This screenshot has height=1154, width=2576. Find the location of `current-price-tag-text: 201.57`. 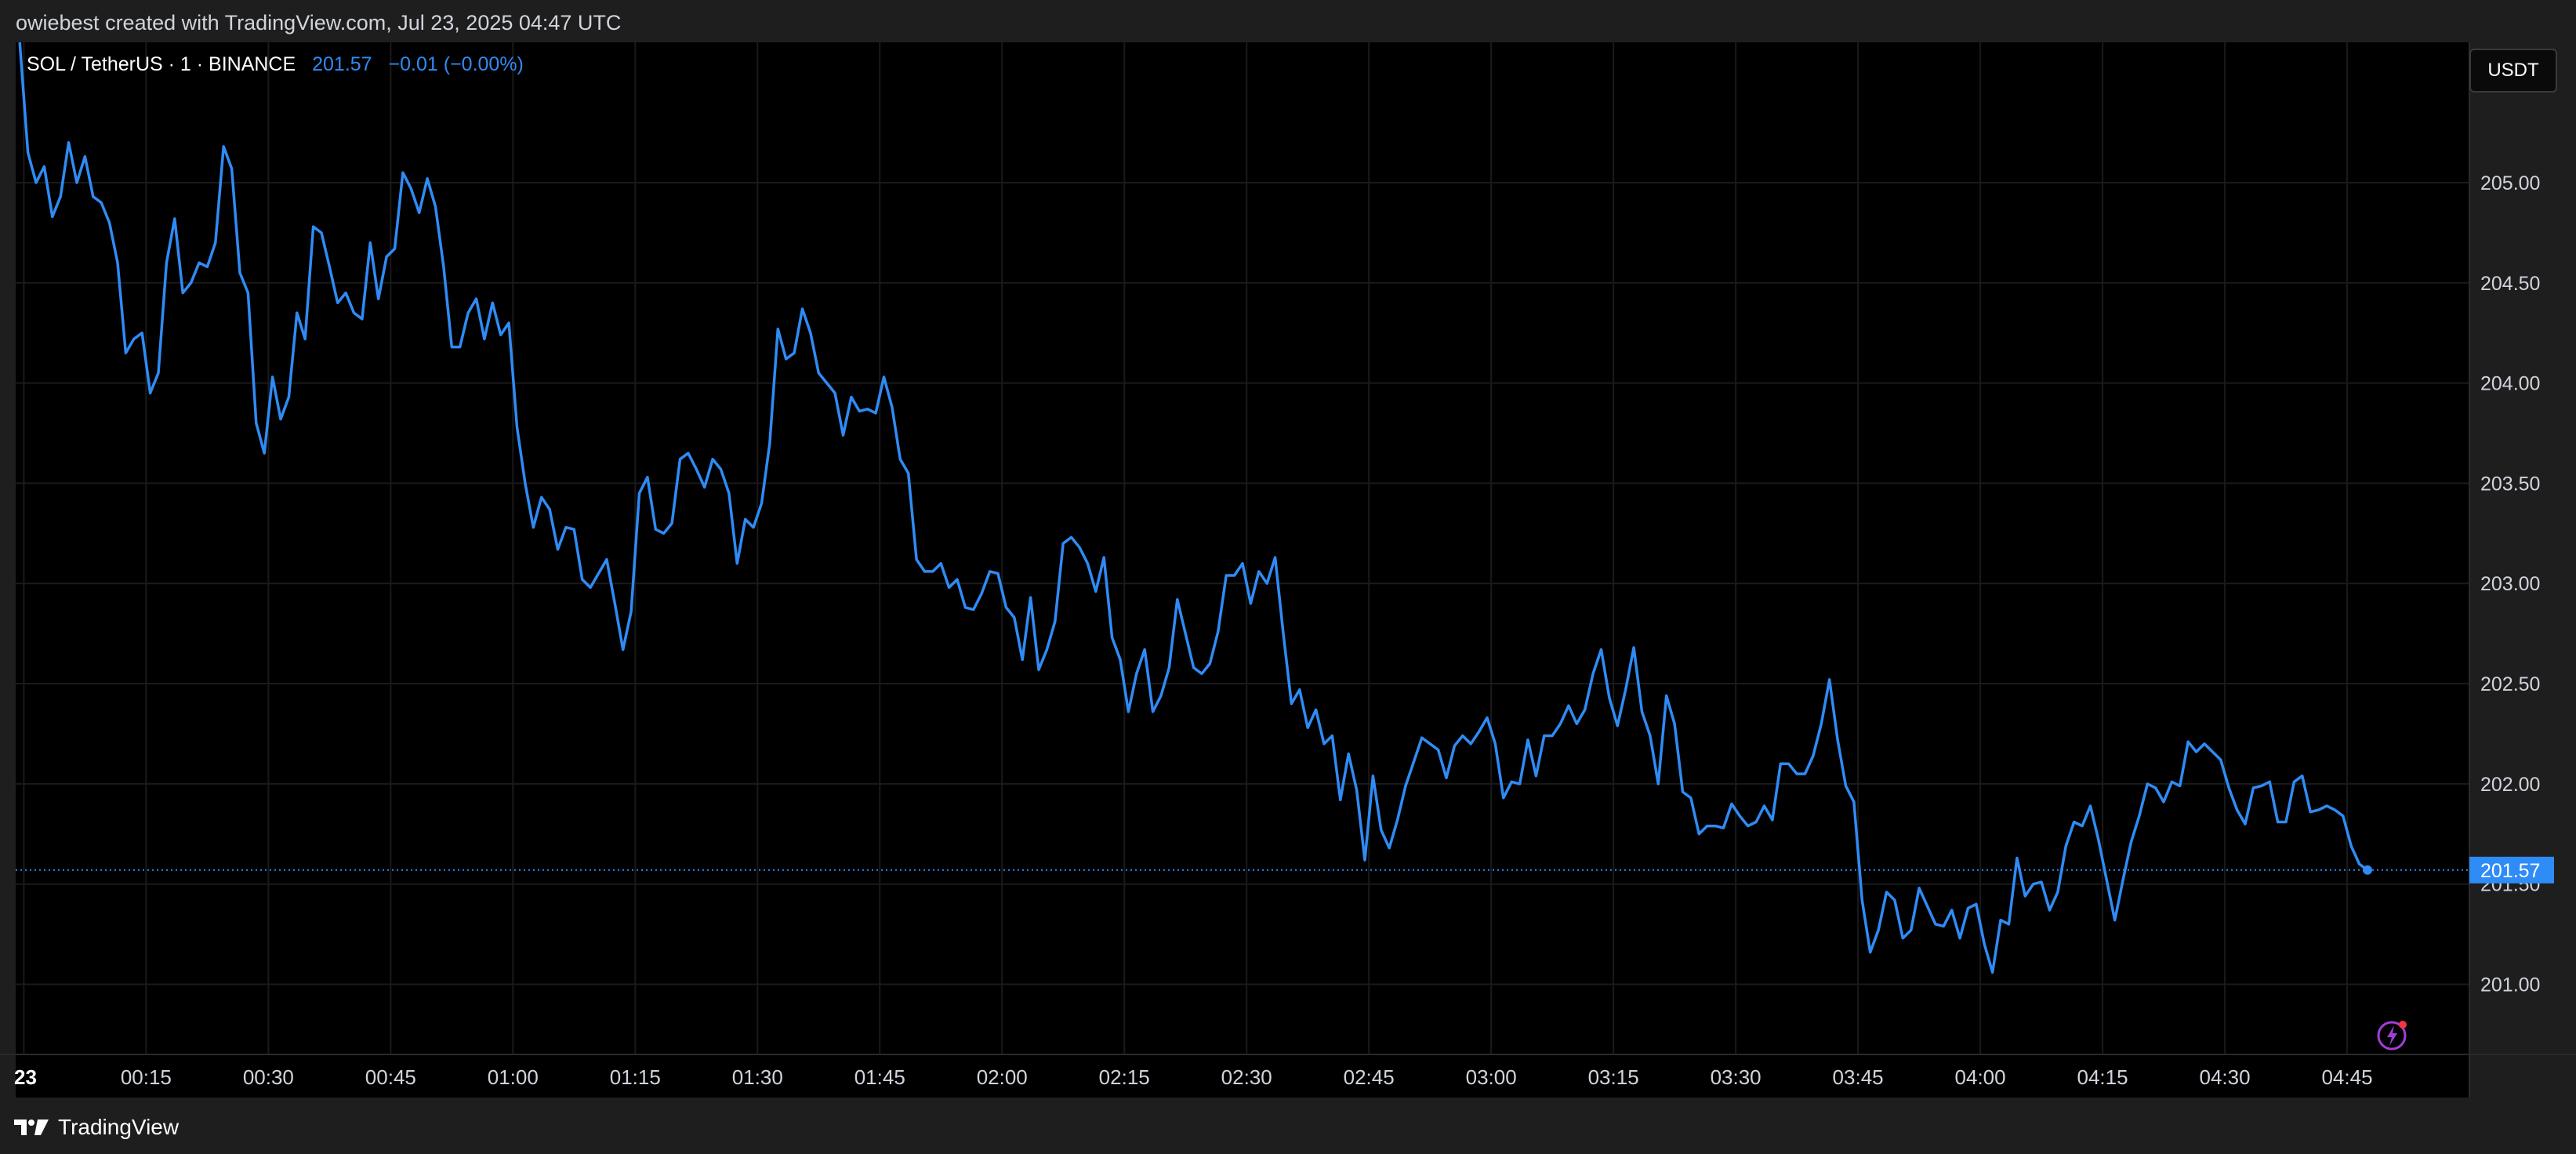

current-price-tag-text: 201.57 is located at coordinates (2510, 871).